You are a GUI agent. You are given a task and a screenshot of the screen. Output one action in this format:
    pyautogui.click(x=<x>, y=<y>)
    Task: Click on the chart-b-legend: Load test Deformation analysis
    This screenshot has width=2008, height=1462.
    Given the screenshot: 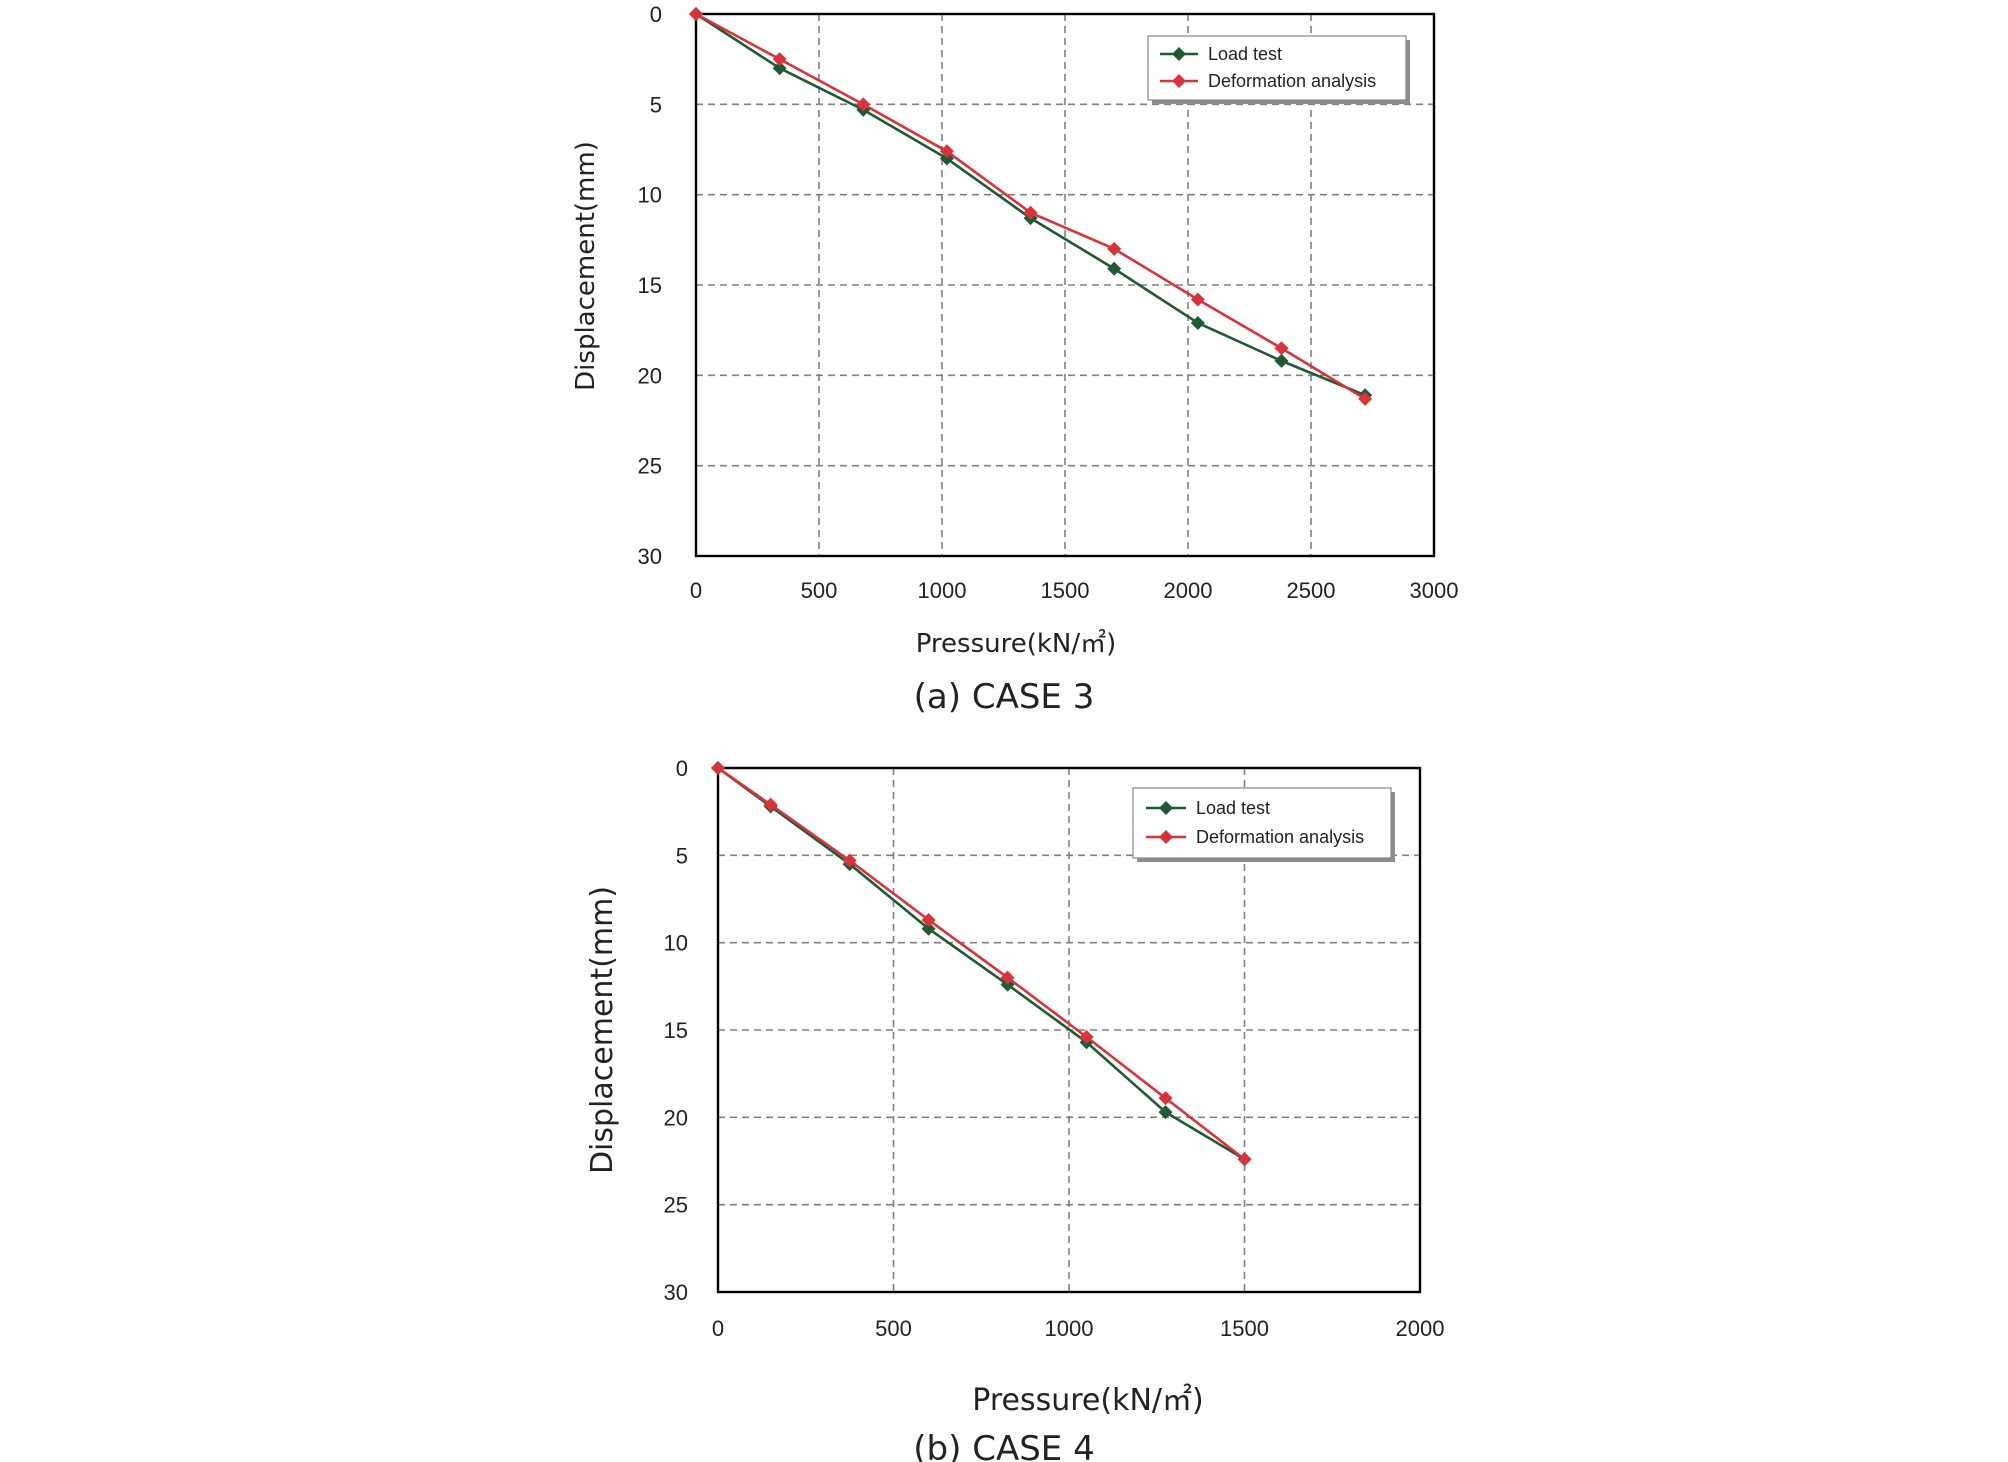 What is the action you would take?
    pyautogui.click(x=1263, y=824)
    